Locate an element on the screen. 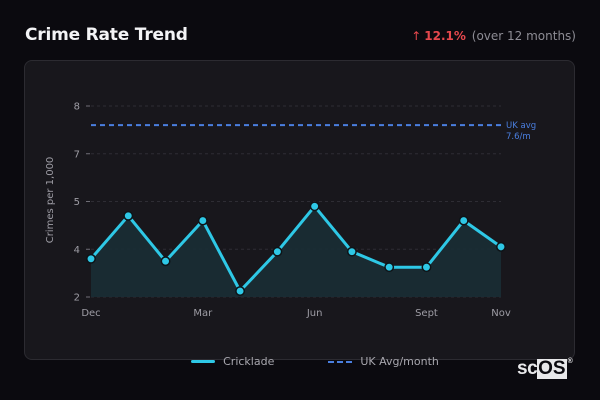  change-percent: 12.1% is located at coordinates (445, 36).